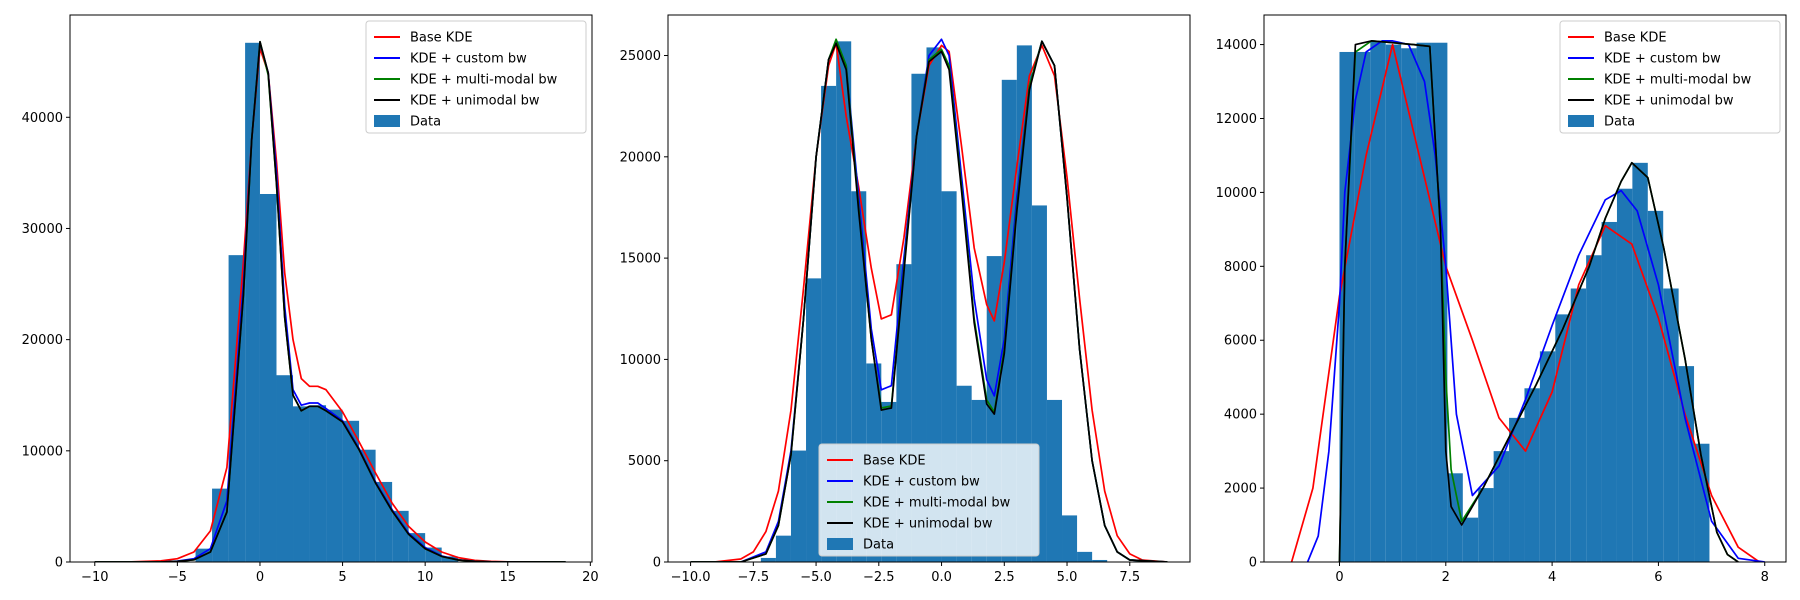 The height and width of the screenshot is (600, 1800). Describe the element at coordinates (1765, 577) in the screenshot. I see `x-tick-label: 8` at that location.